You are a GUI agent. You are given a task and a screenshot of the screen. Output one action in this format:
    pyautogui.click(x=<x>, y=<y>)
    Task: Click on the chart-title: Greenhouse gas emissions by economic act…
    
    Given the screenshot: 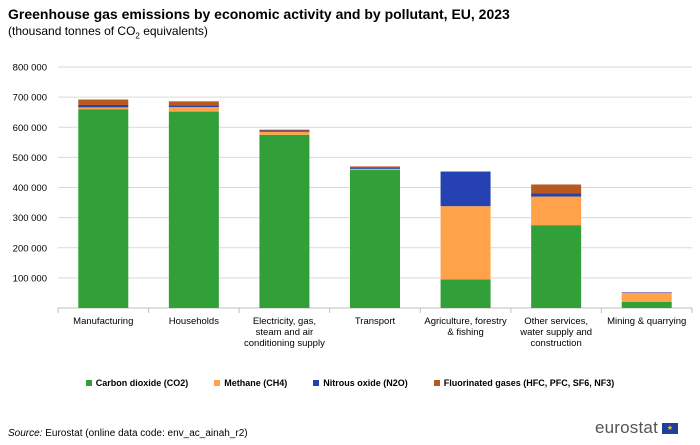 What is the action you would take?
    pyautogui.click(x=259, y=14)
    